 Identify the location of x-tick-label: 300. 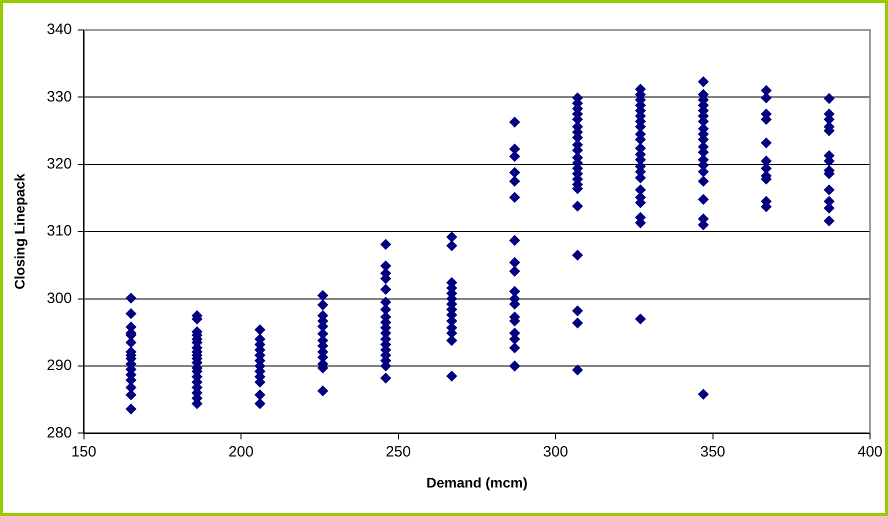
(555, 451).